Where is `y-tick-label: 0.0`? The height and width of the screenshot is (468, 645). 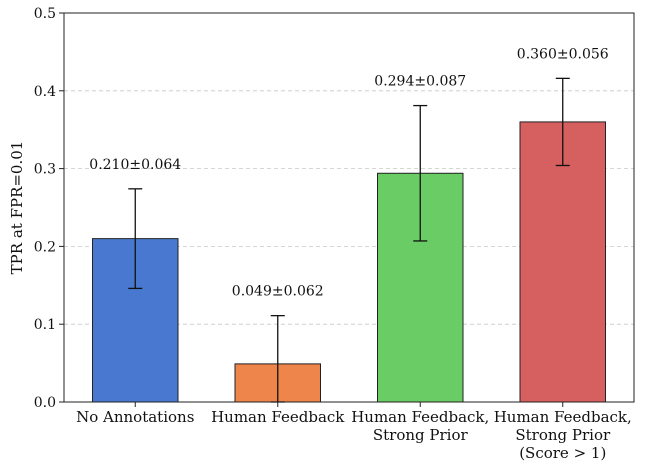 y-tick-label: 0.0 is located at coordinates (45, 403).